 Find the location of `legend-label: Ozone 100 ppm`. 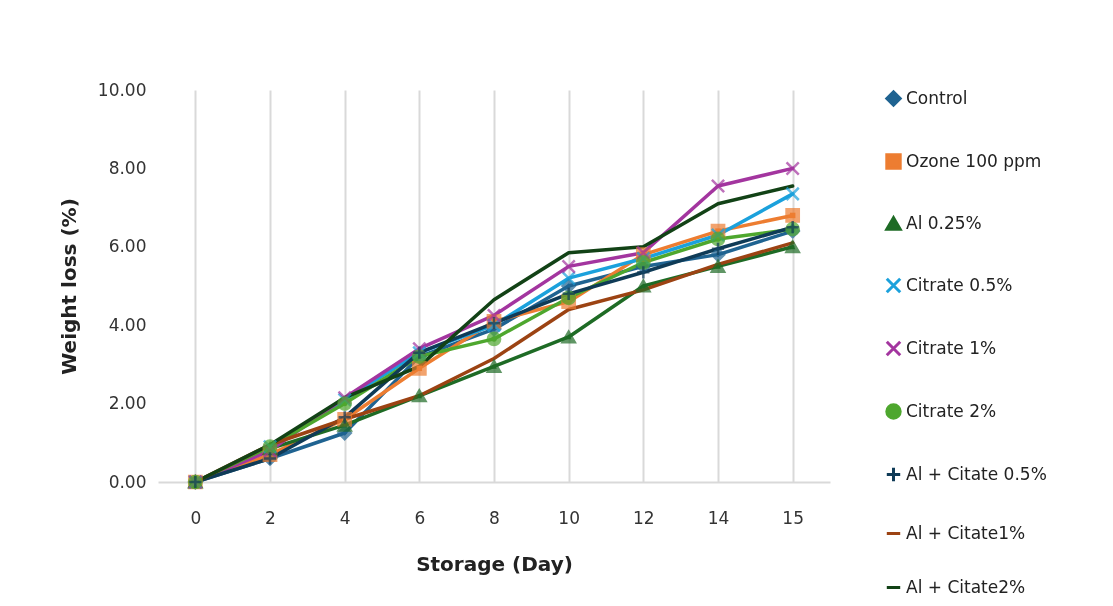

legend-label: Ozone 100 ppm is located at coordinates (974, 160).